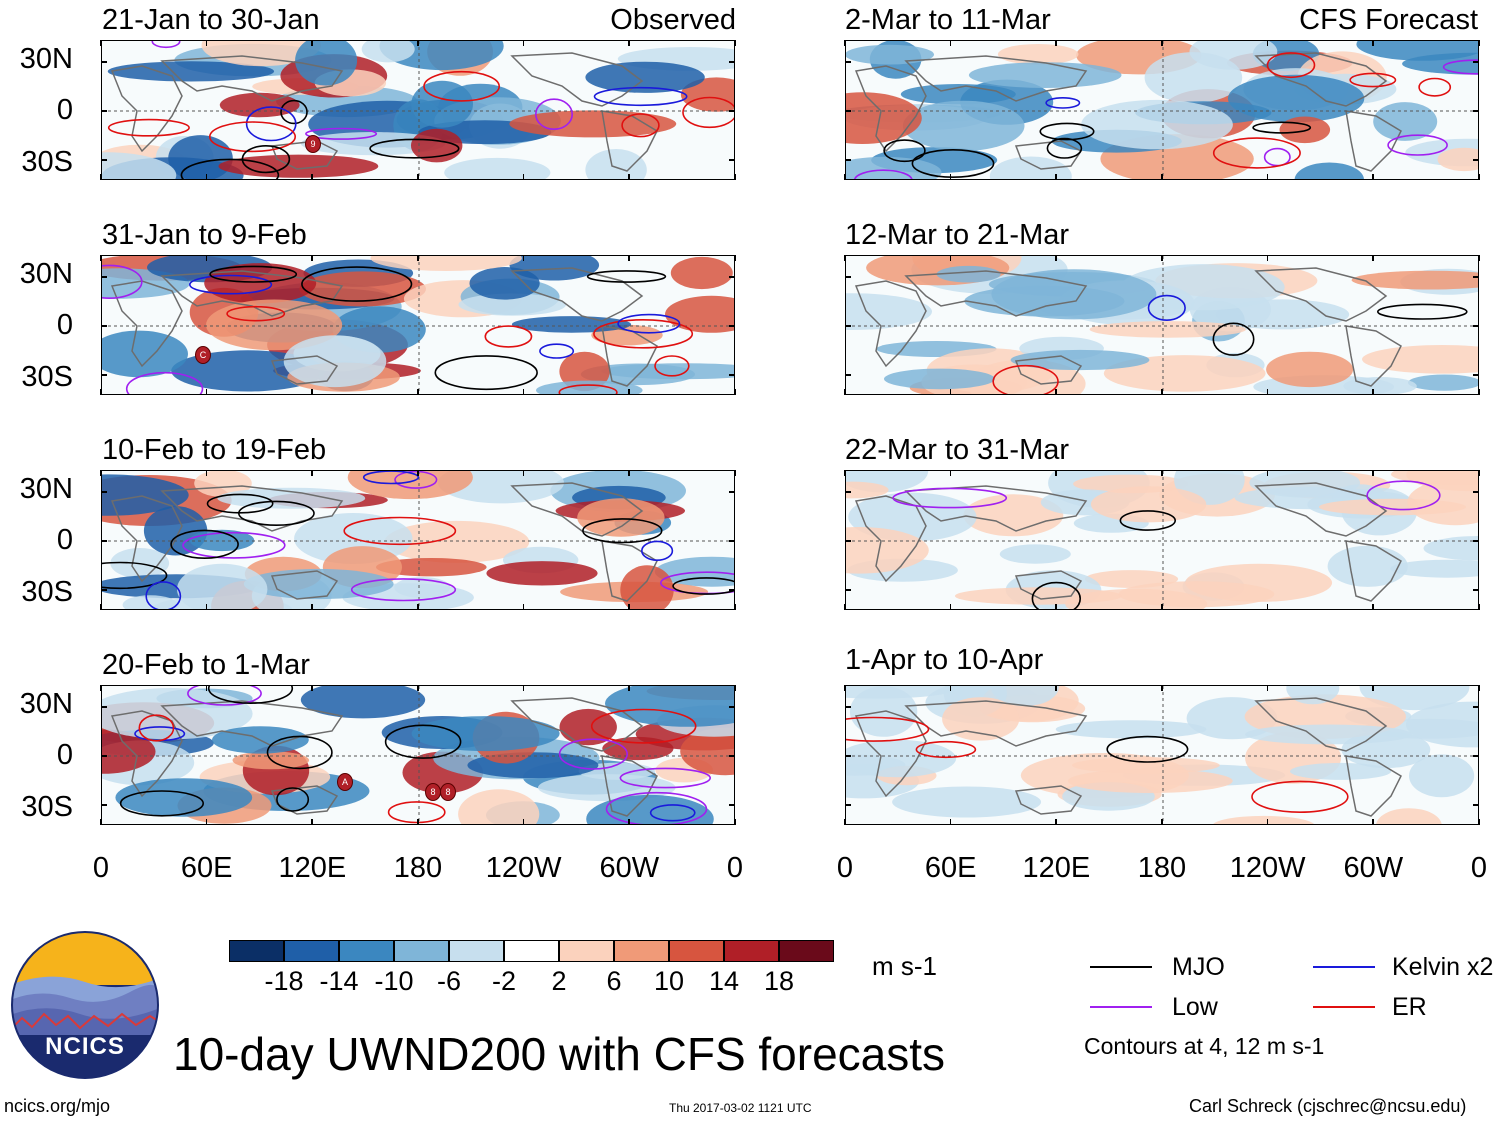 The height and width of the screenshot is (1121, 1510). Describe the element at coordinates (339, 981) in the screenshot. I see `colorbar-label: -14` at that location.